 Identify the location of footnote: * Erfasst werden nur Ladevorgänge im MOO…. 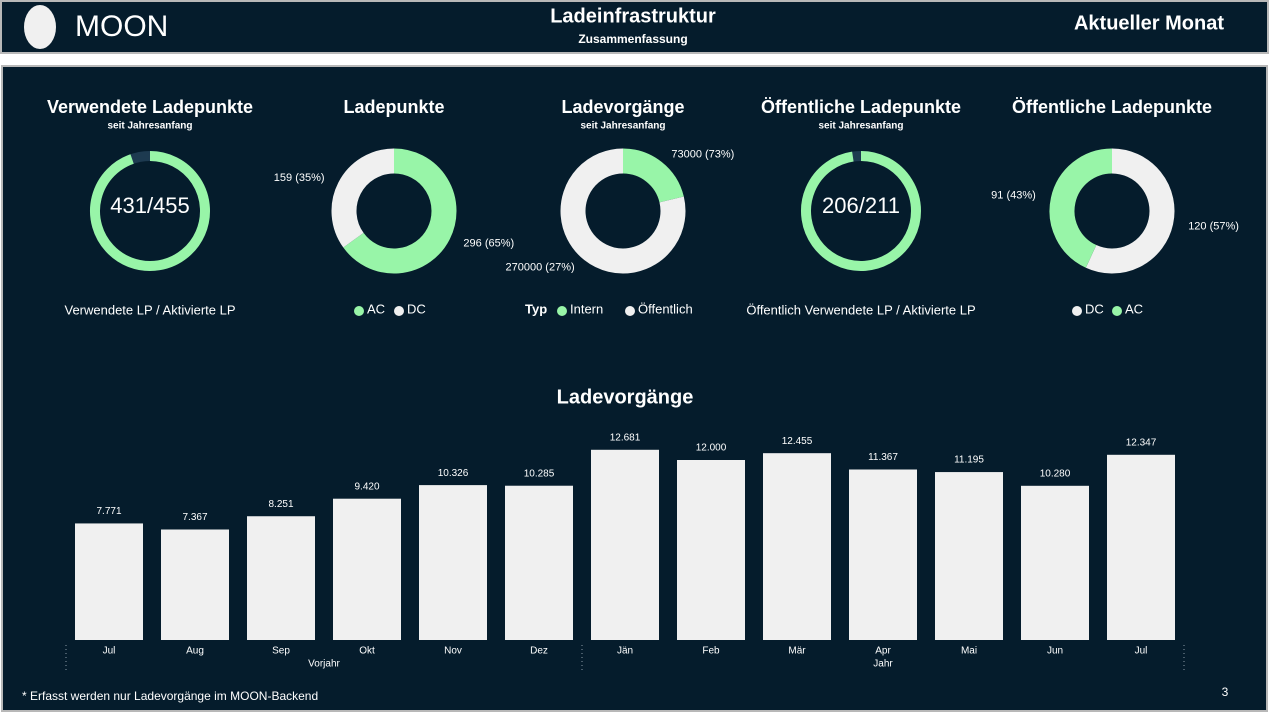
(170, 696).